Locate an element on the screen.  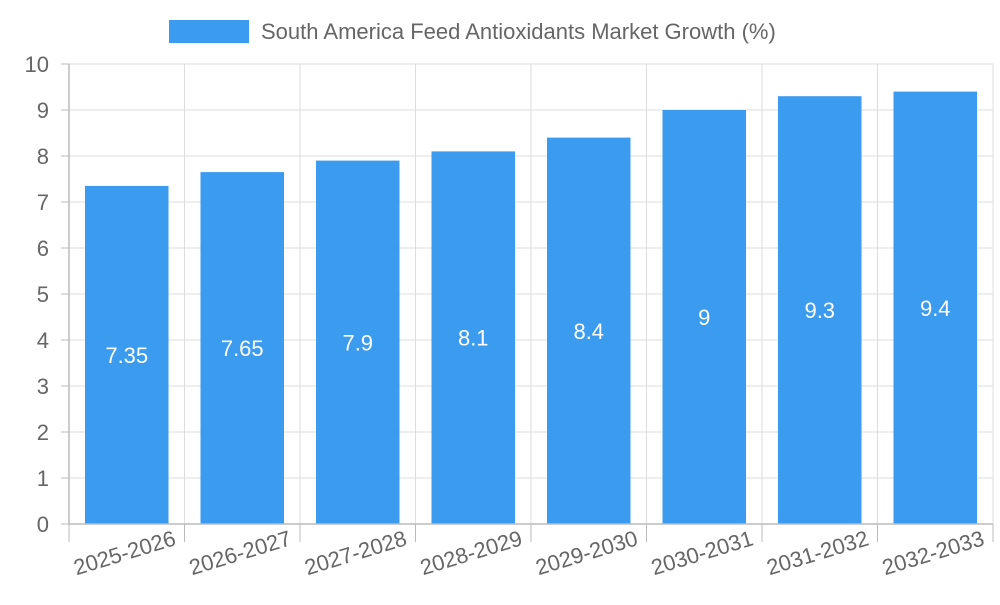
data-label: 9.3 is located at coordinates (819, 310).